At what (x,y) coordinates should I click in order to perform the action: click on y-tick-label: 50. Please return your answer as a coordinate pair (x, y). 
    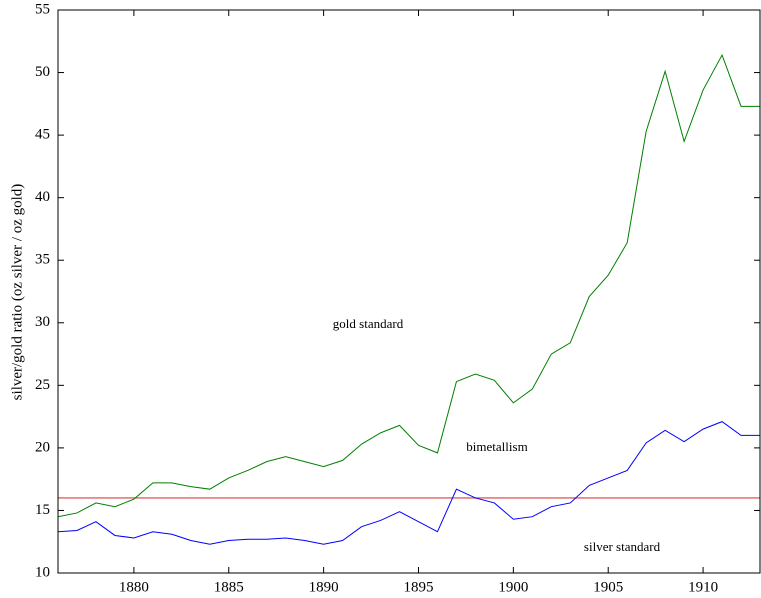
    Looking at the image, I should click on (42, 72).